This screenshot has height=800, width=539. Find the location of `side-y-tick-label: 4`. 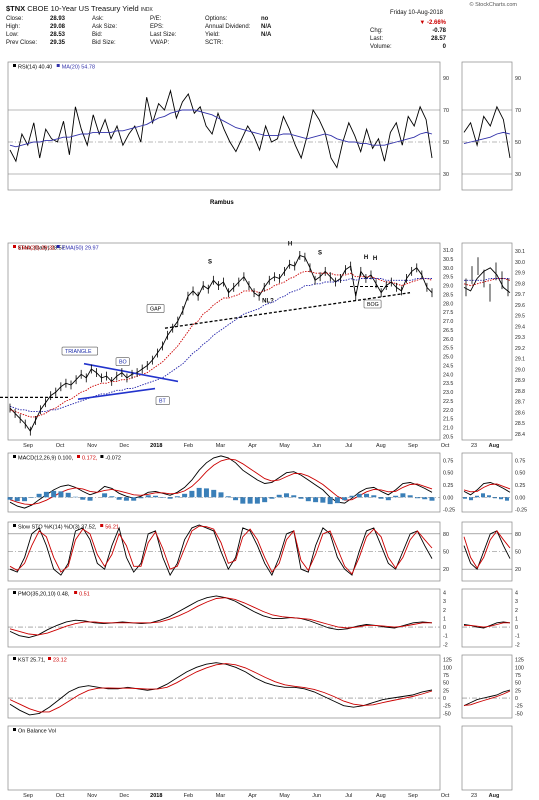

side-y-tick-label: 4 is located at coordinates (516, 593).